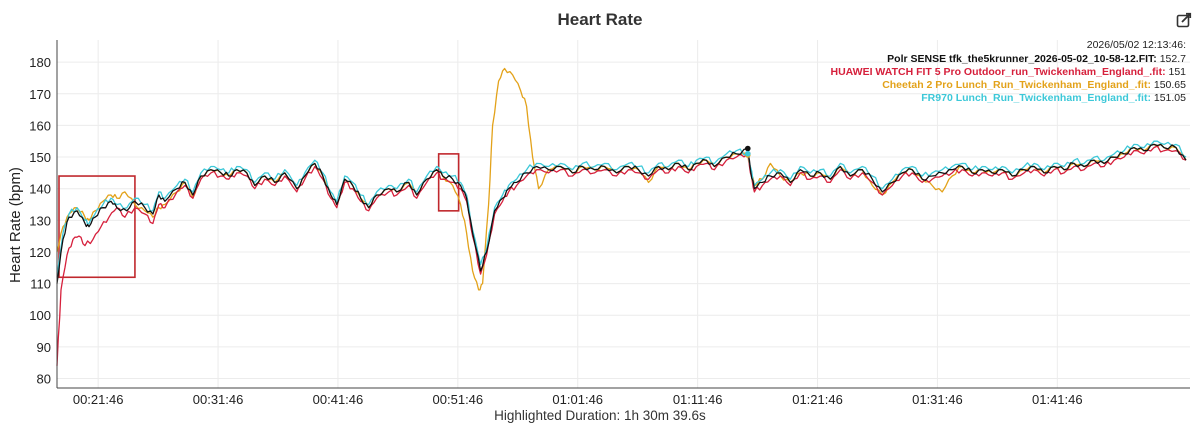  Describe the element at coordinates (218, 399) in the screenshot. I see `x-tick-label: 00:31:46` at that location.